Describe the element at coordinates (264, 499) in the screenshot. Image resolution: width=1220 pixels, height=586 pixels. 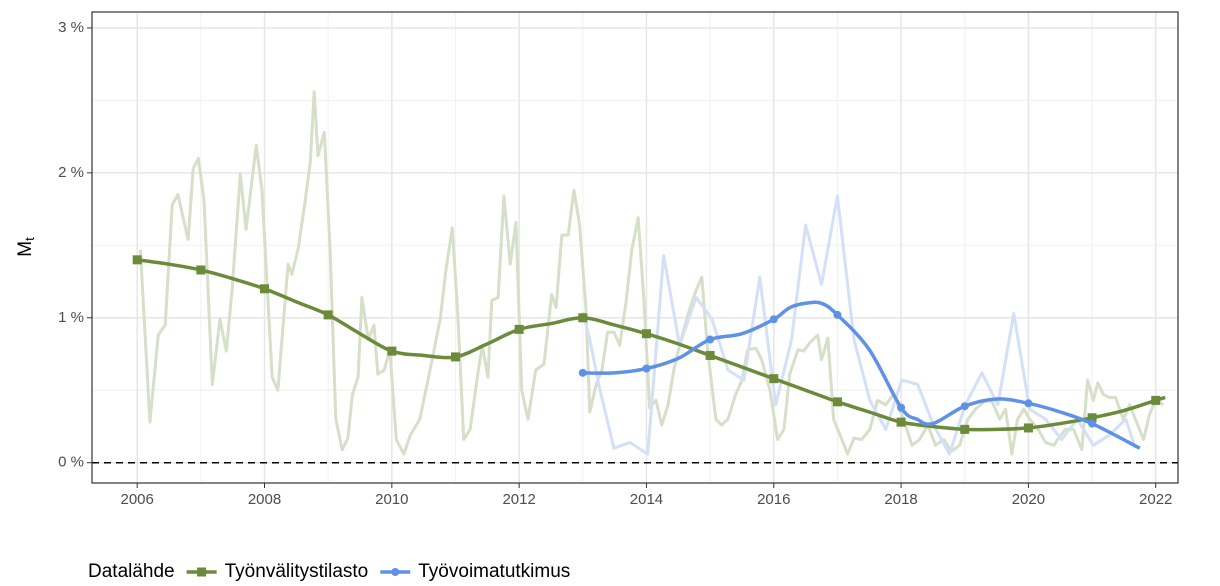
I see `x-tick-label: 2008` at that location.